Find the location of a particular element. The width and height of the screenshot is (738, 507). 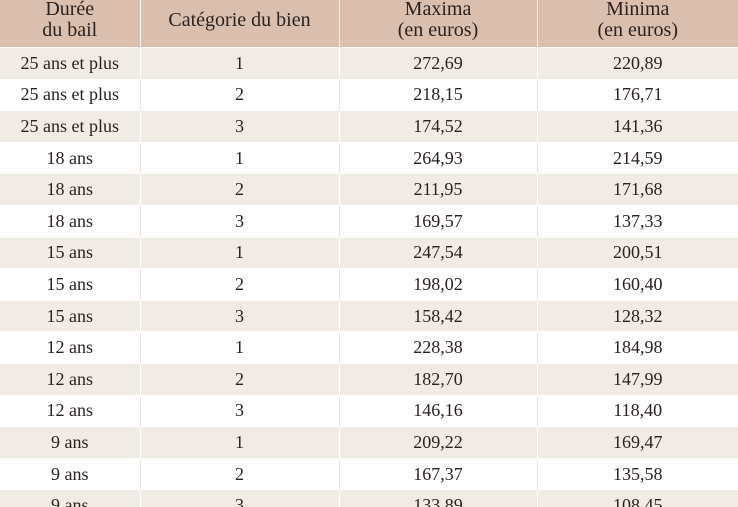

header-categorie-du-bien: Catégorie du bien is located at coordinates (240, 24).